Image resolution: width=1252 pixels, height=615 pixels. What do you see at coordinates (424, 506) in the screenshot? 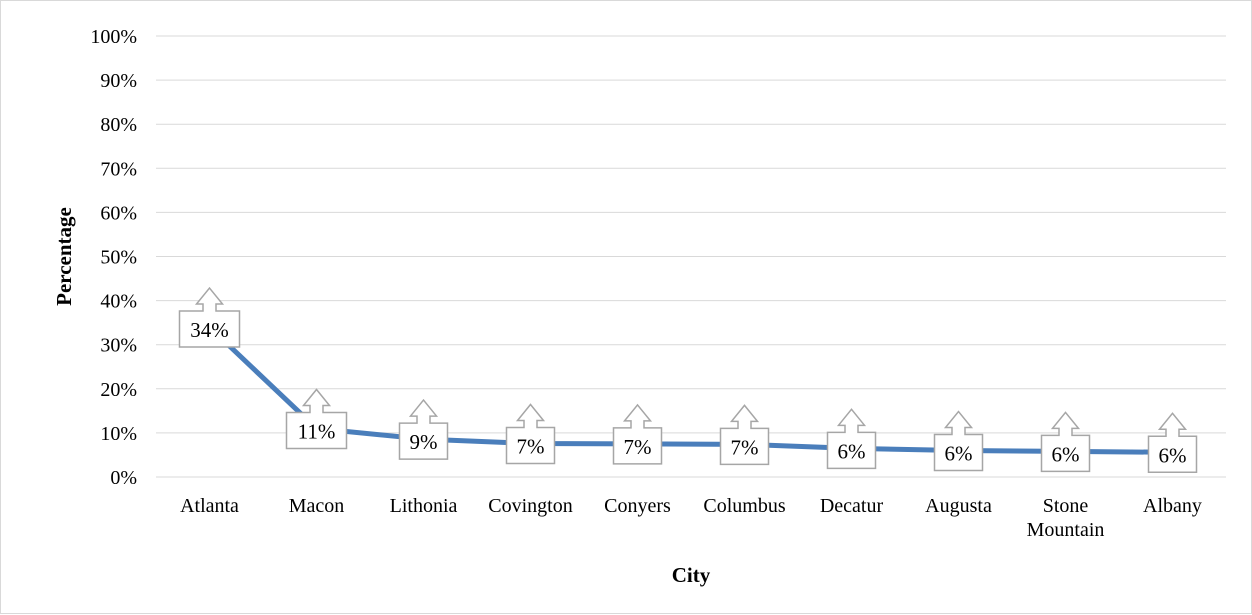
I see `x-tick-label: Lithonia` at bounding box center [424, 506].